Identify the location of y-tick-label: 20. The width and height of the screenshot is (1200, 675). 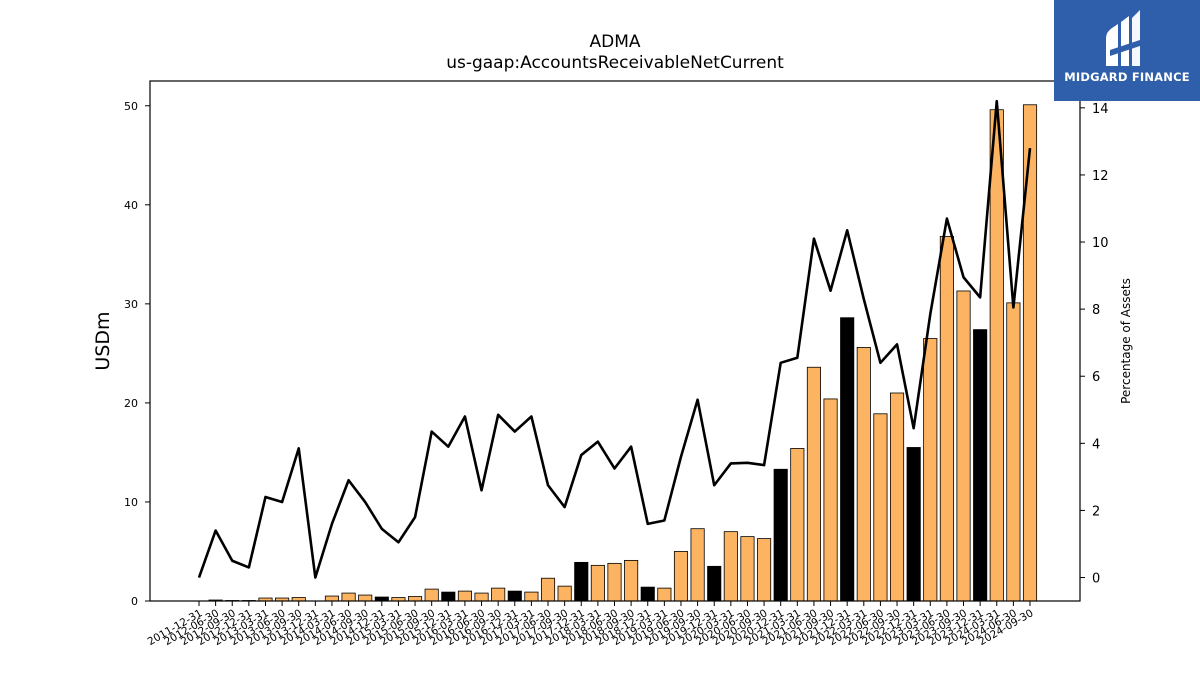
(131, 403).